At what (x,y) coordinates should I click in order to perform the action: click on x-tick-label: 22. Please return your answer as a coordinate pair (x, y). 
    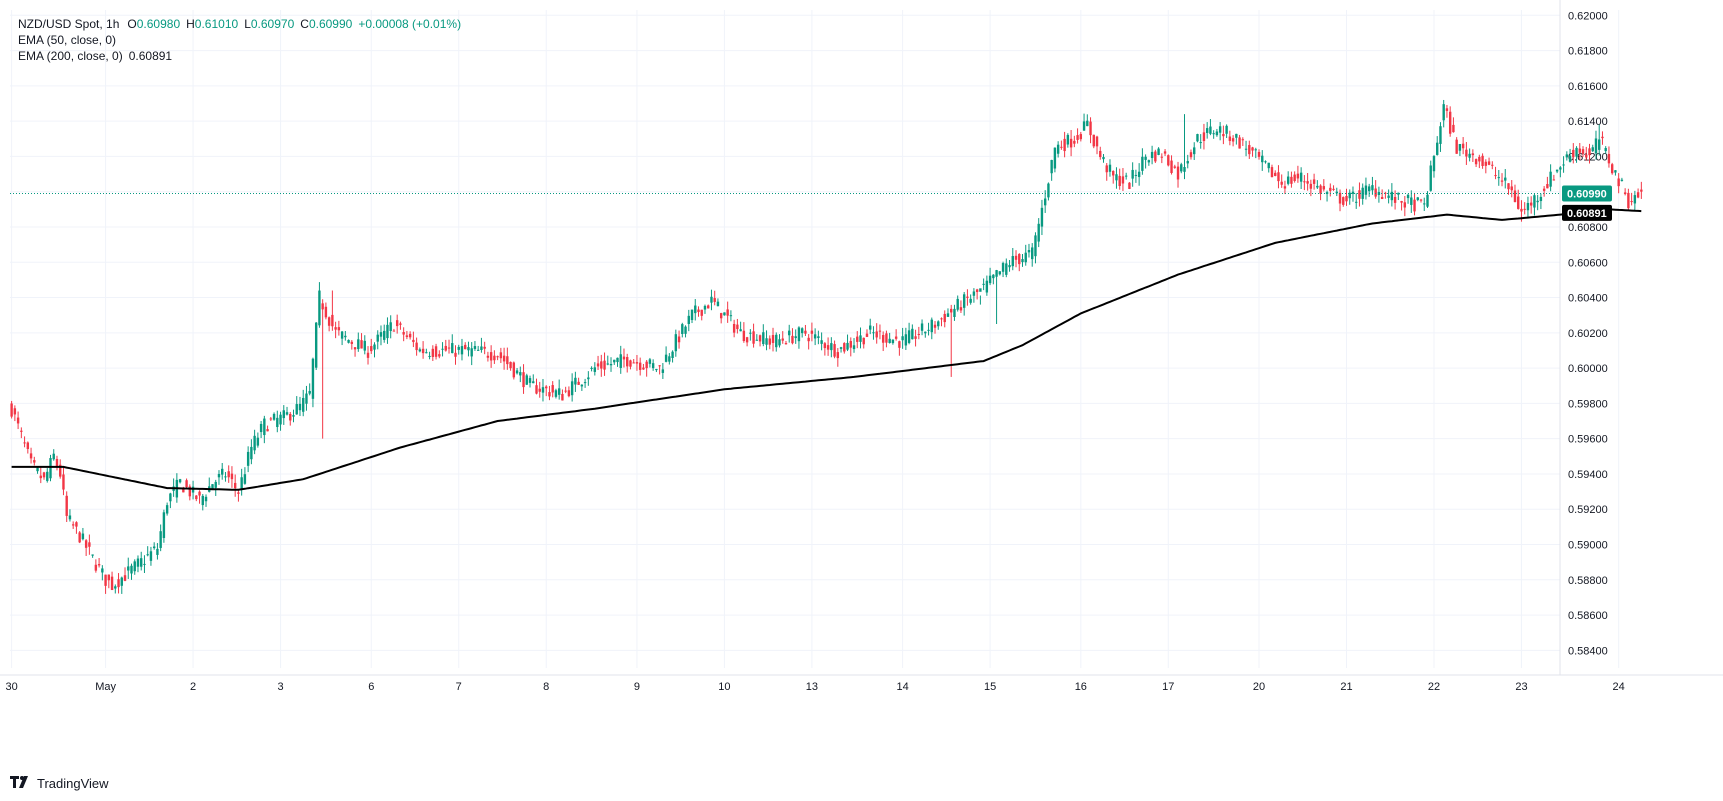
    Looking at the image, I should click on (1434, 687).